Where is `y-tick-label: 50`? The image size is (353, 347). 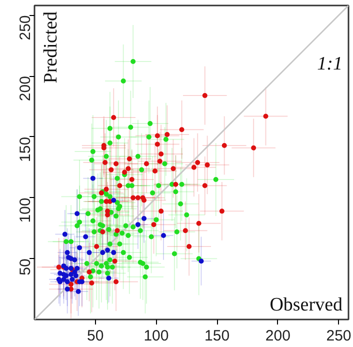
y-tick-label: 50 is located at coordinates (25, 267).